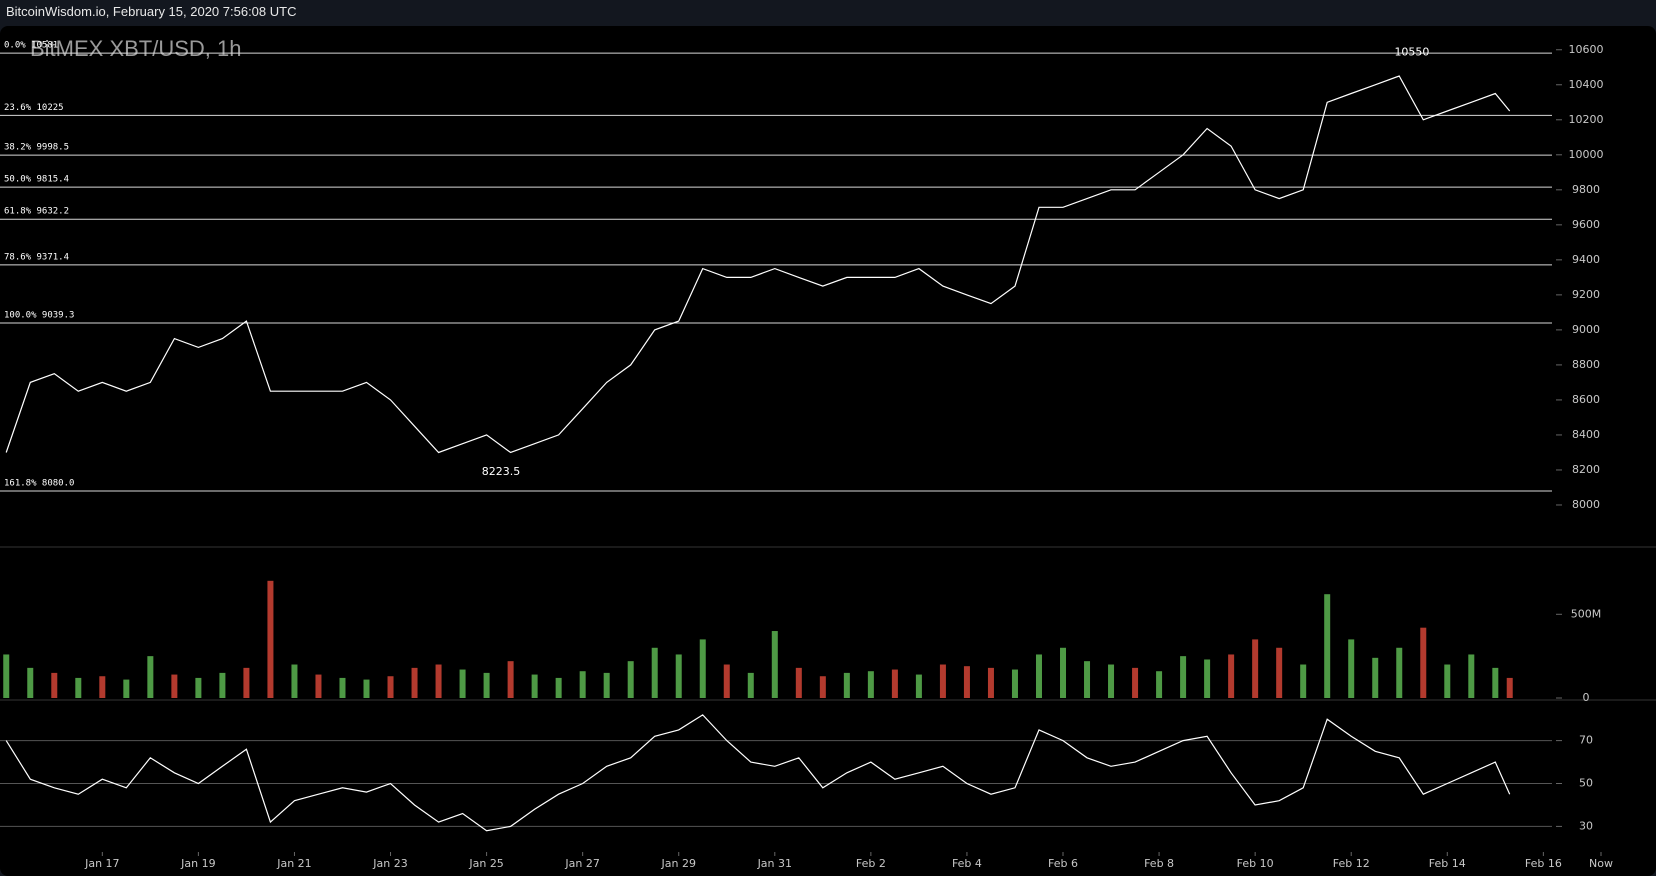  I want to click on y-tick-label: 10600, so click(1586, 49).